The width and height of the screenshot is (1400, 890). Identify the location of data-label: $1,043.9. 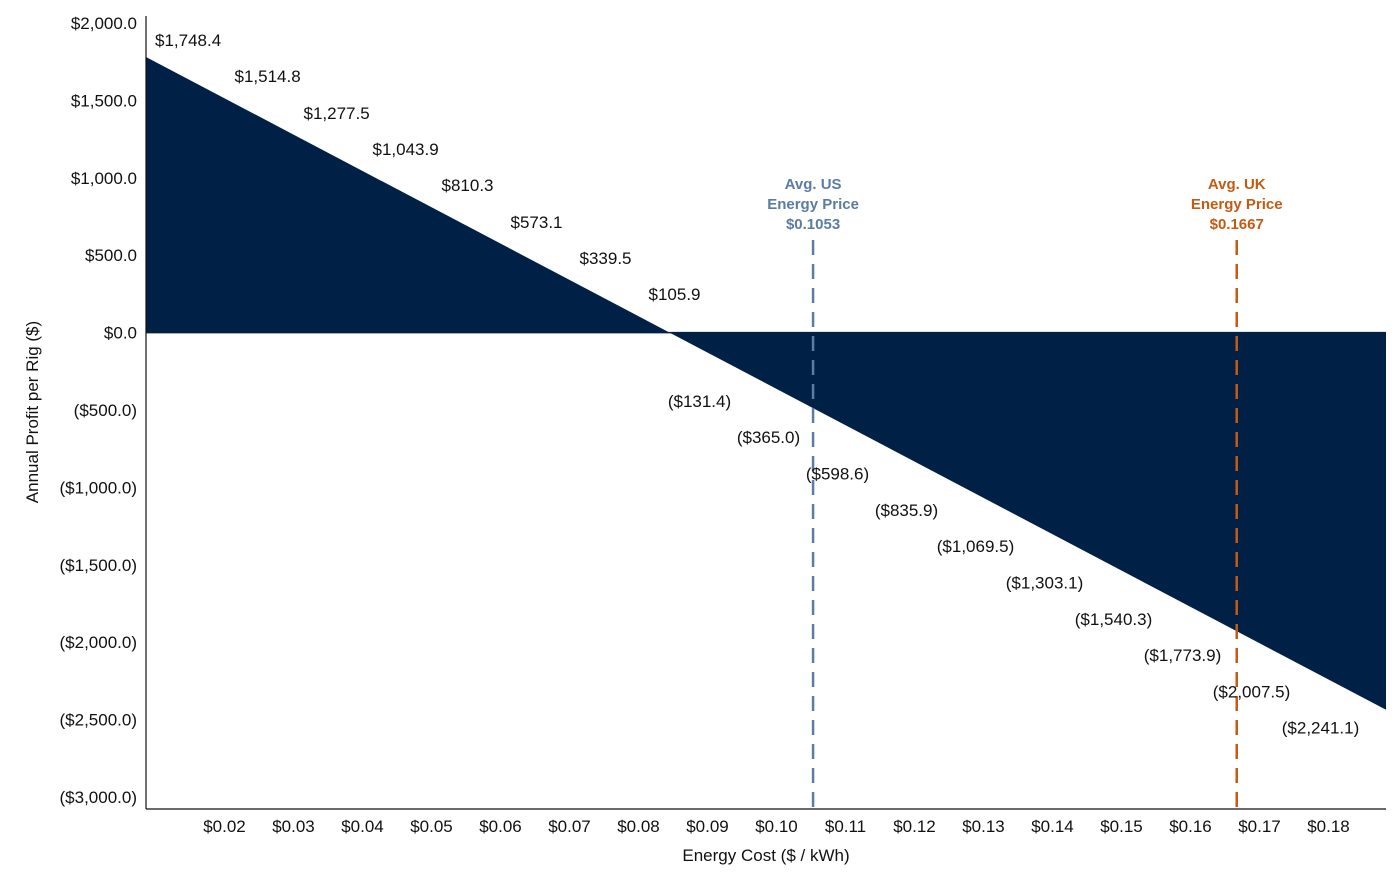
(406, 149).